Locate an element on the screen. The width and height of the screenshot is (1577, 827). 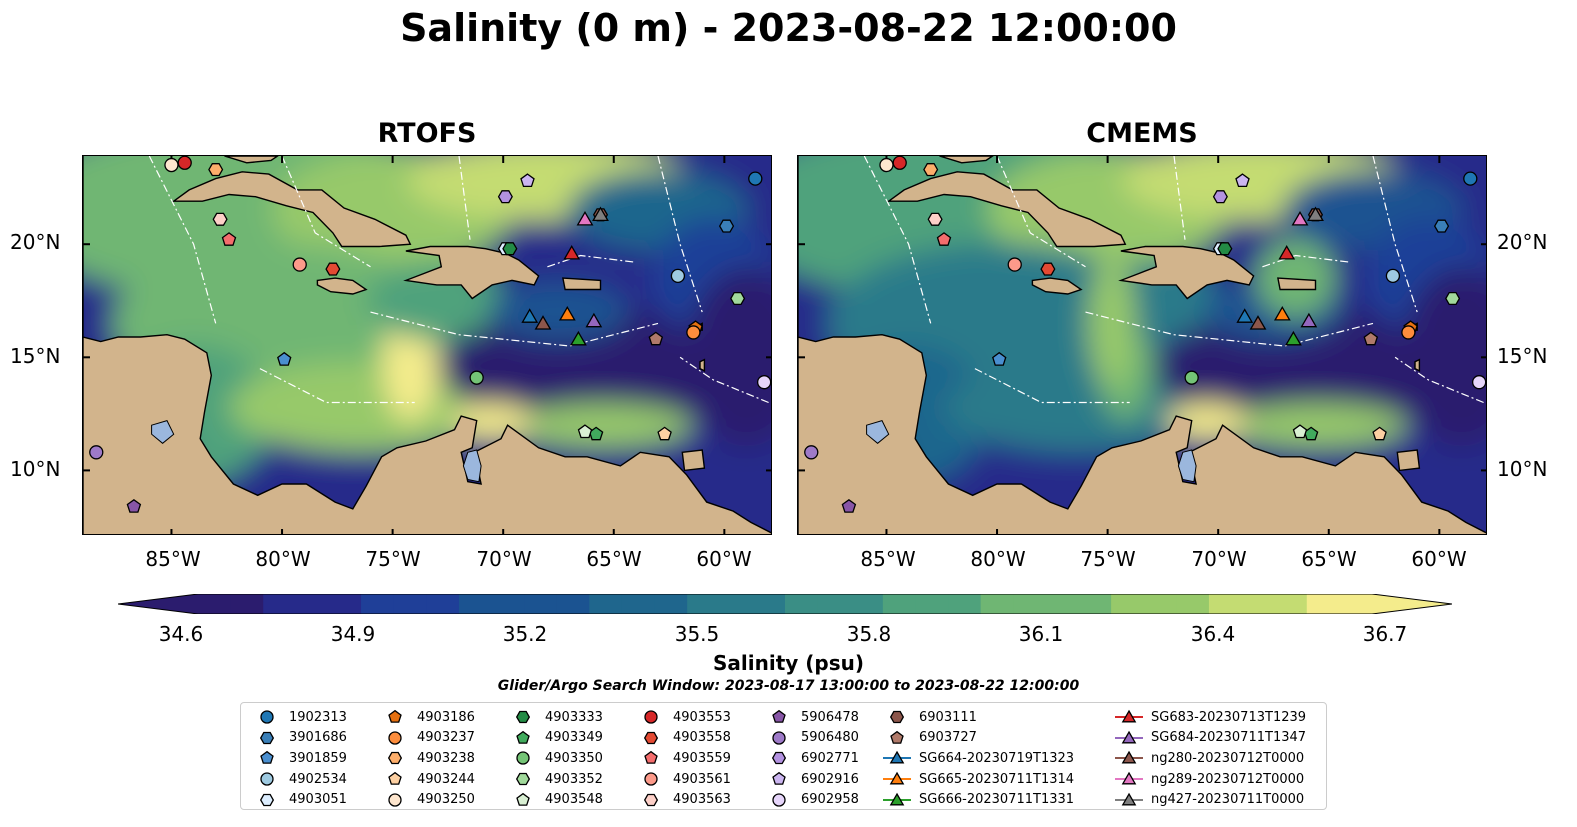
lon-tick-label: 85°W is located at coordinates (888, 559).